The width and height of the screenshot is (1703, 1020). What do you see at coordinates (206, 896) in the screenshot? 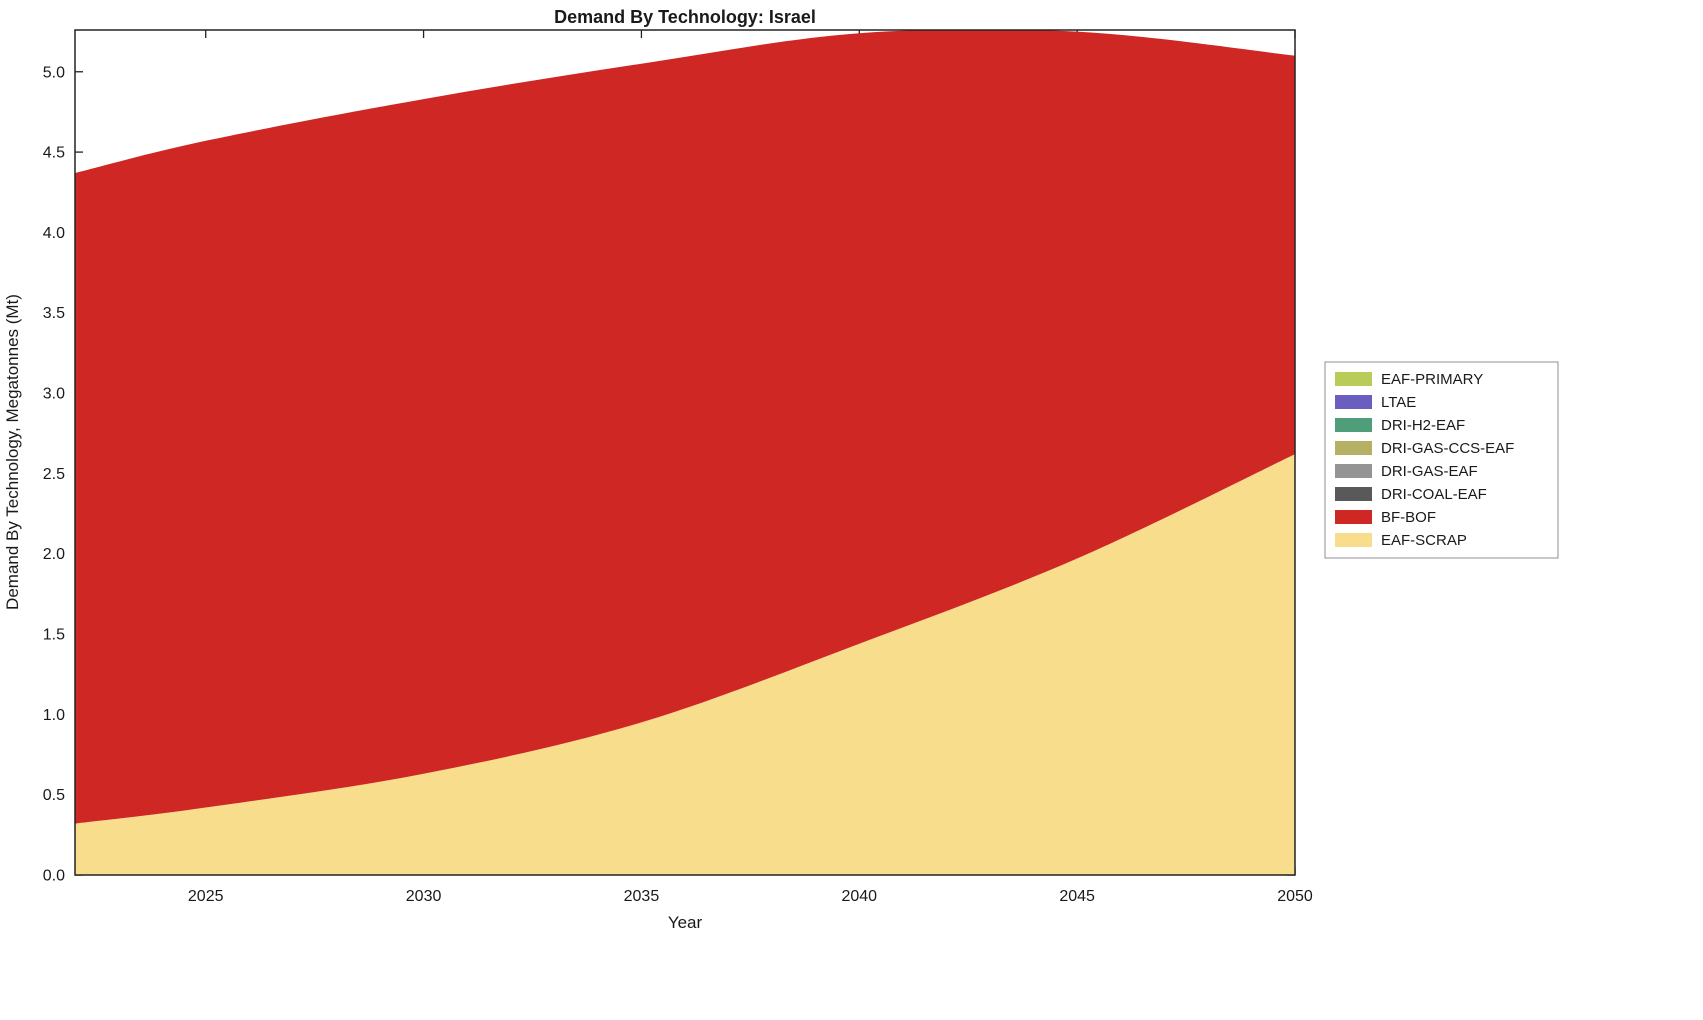
I see `x-tick-label: 2025` at bounding box center [206, 896].